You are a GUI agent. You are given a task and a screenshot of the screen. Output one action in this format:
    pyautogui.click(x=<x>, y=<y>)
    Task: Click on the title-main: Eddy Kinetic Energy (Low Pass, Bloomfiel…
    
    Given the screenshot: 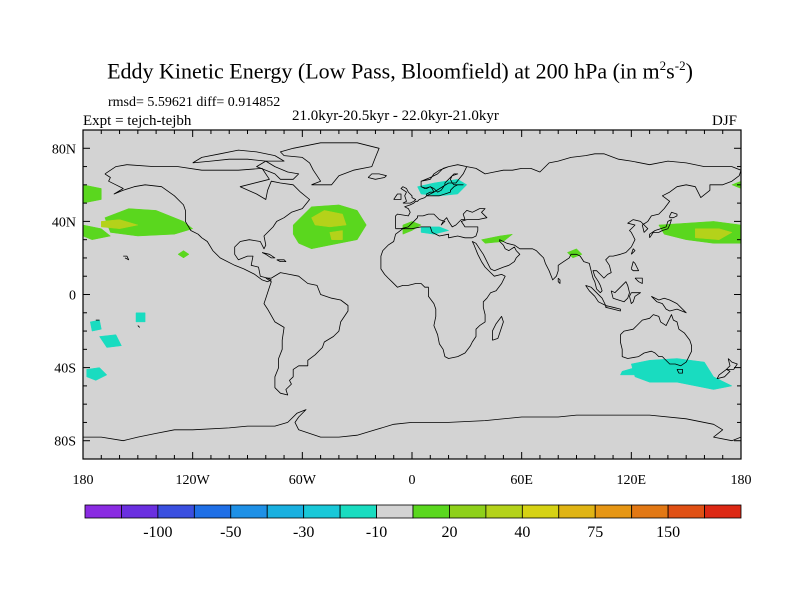 What is the action you would take?
    pyautogui.click(x=383, y=71)
    